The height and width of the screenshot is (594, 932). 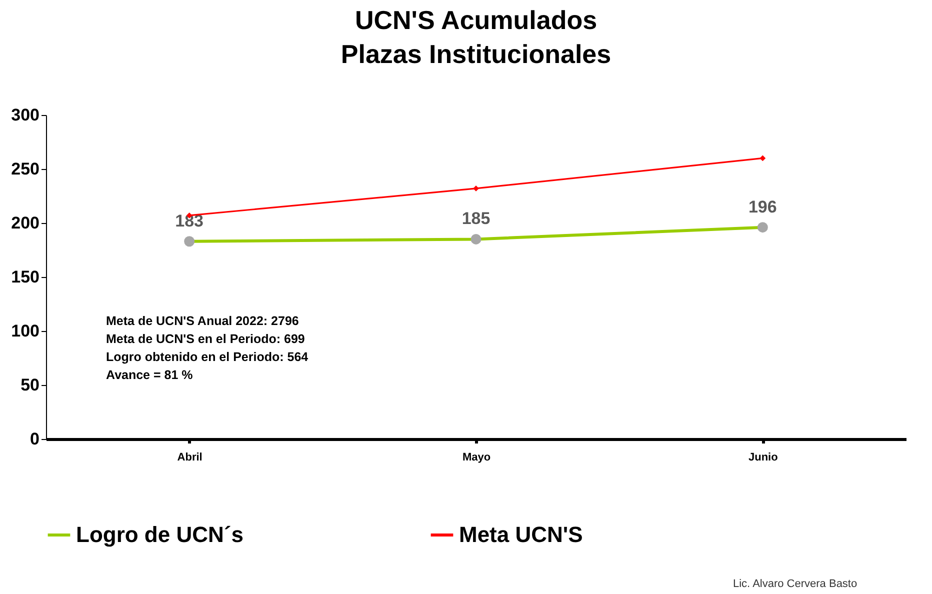 What do you see at coordinates (521, 534) in the screenshot?
I see `legend-label: Meta UCN'S` at bounding box center [521, 534].